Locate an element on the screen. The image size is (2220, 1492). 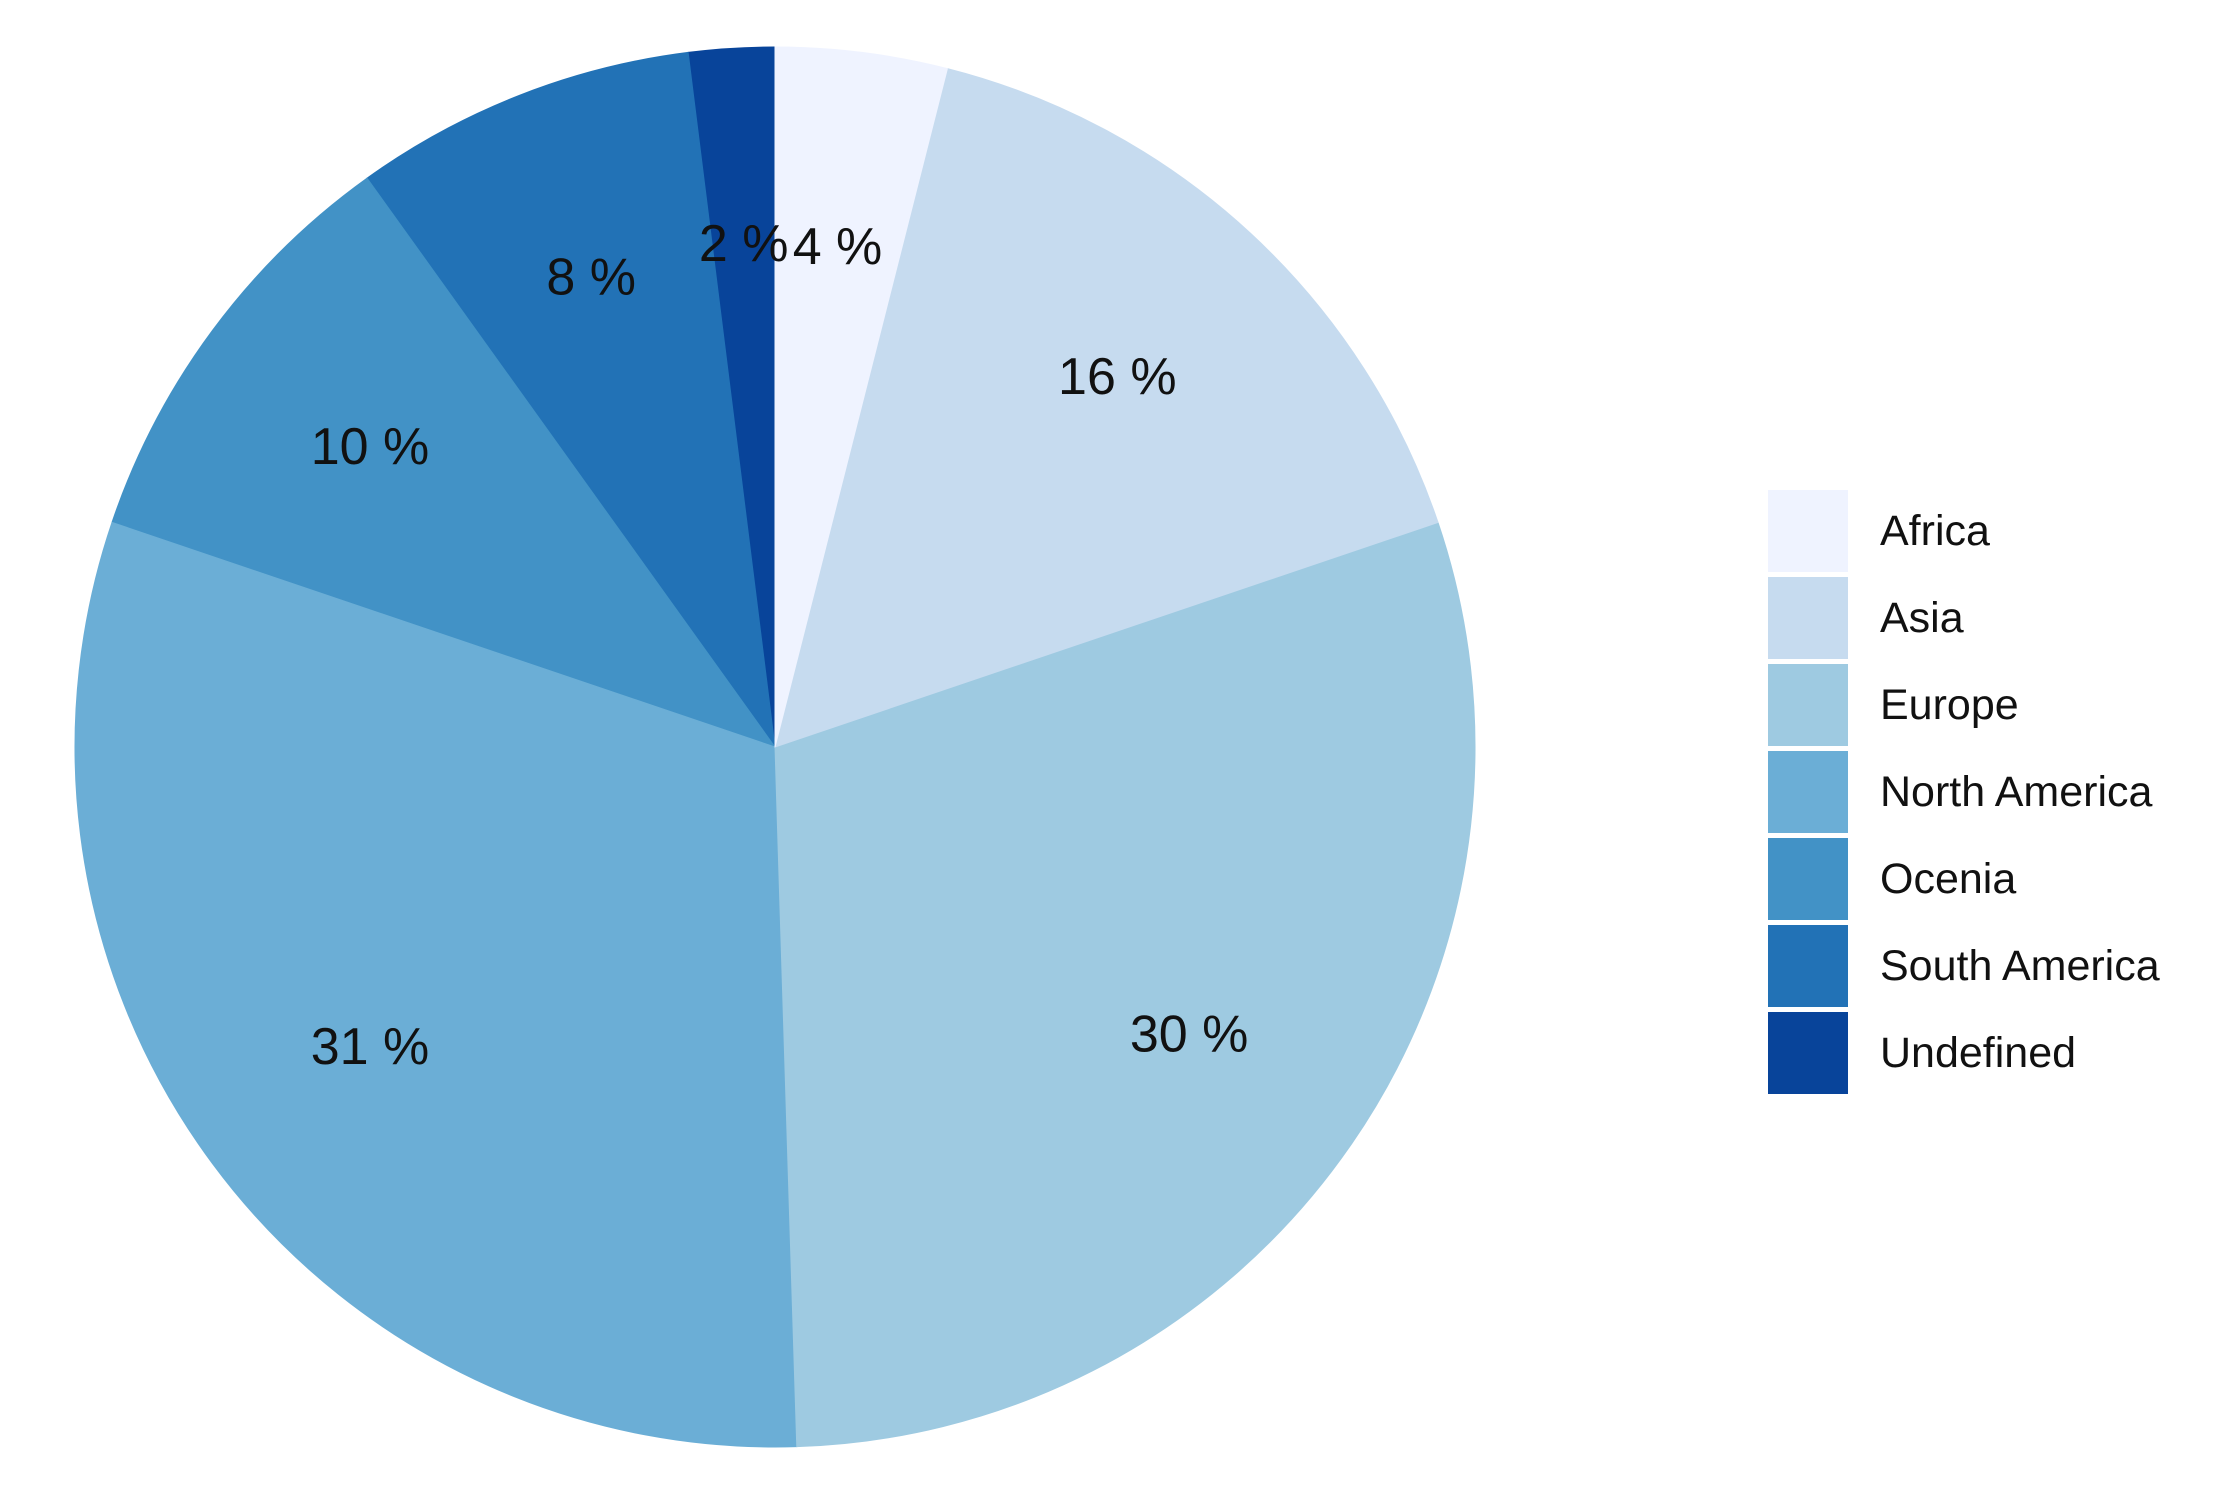
legend-label-asia: Asia is located at coordinates (1922, 618).